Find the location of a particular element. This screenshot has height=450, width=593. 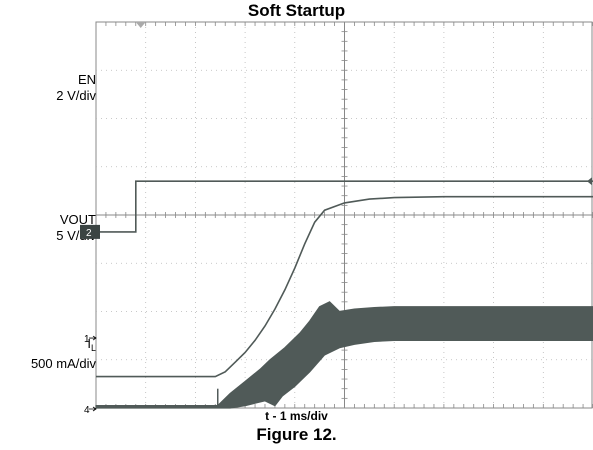

x-axis-label: t - 1 ms/div is located at coordinates (296, 416).